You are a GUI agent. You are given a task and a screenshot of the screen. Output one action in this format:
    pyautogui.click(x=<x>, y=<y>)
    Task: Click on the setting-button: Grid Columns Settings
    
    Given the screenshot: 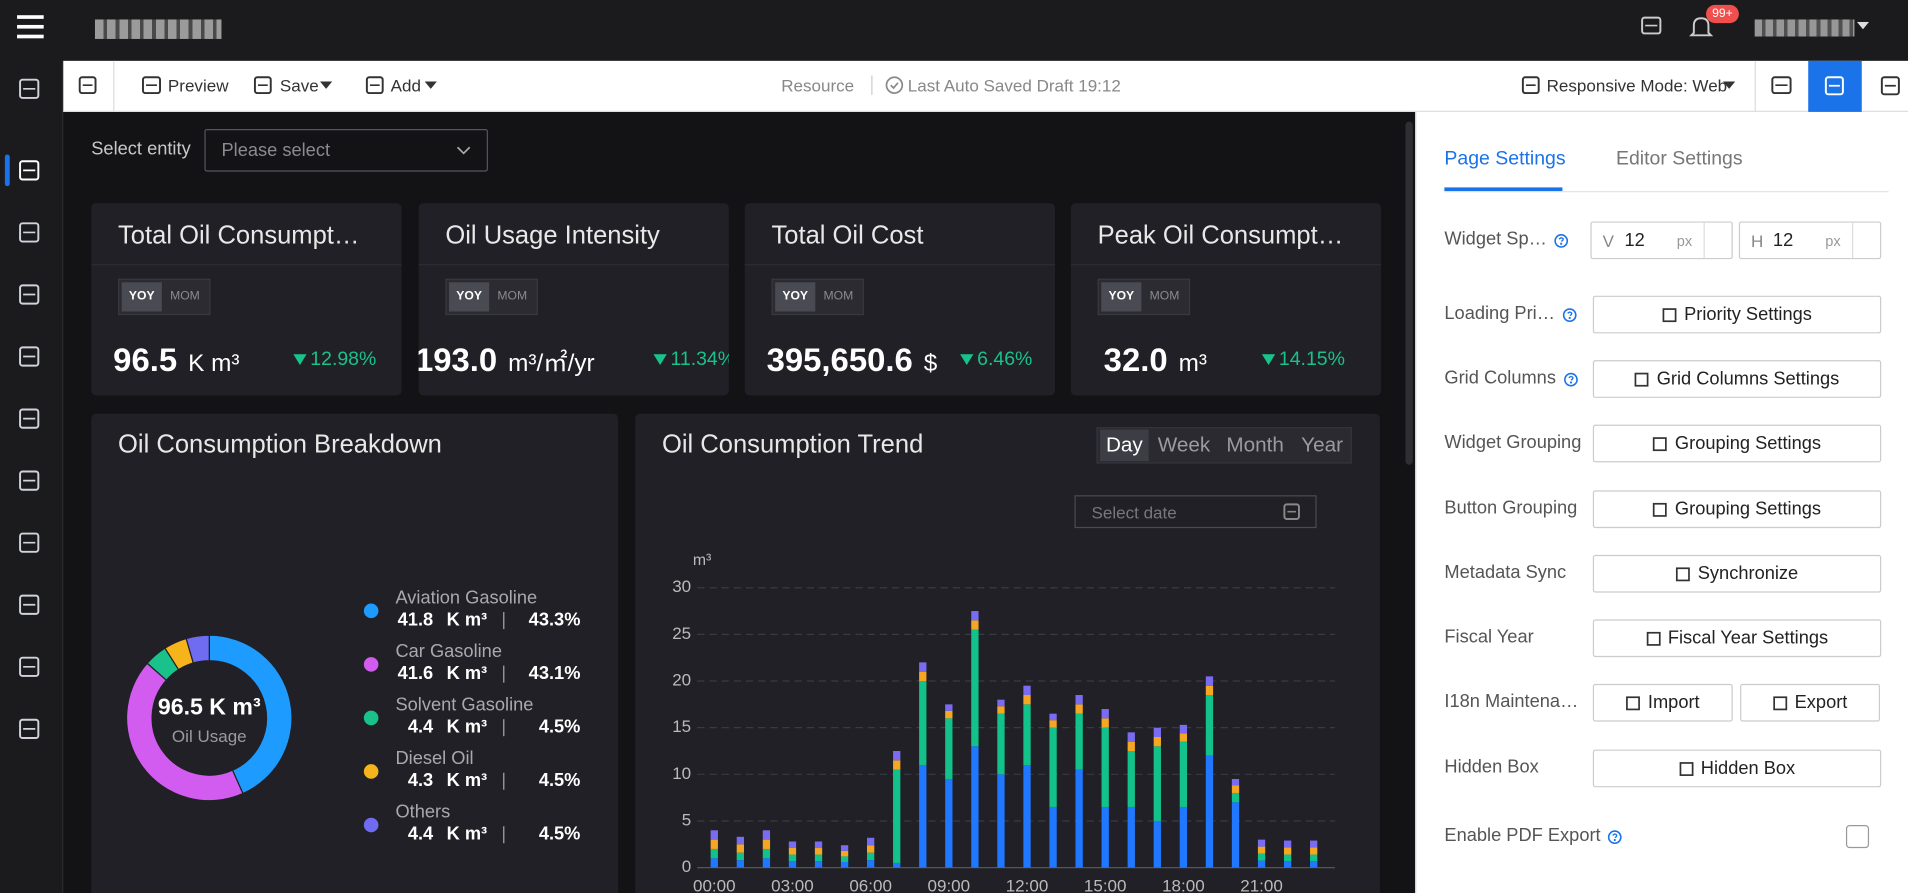 What is the action you would take?
    pyautogui.click(x=1737, y=379)
    